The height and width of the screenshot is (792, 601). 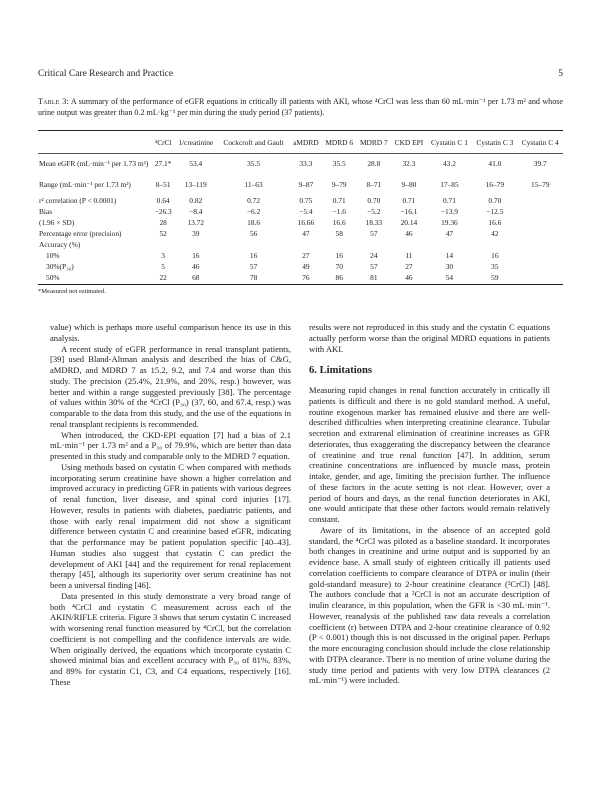 What do you see at coordinates (60, 267) in the screenshot?
I see `row-label: 30%(P₃₀)` at bounding box center [60, 267].